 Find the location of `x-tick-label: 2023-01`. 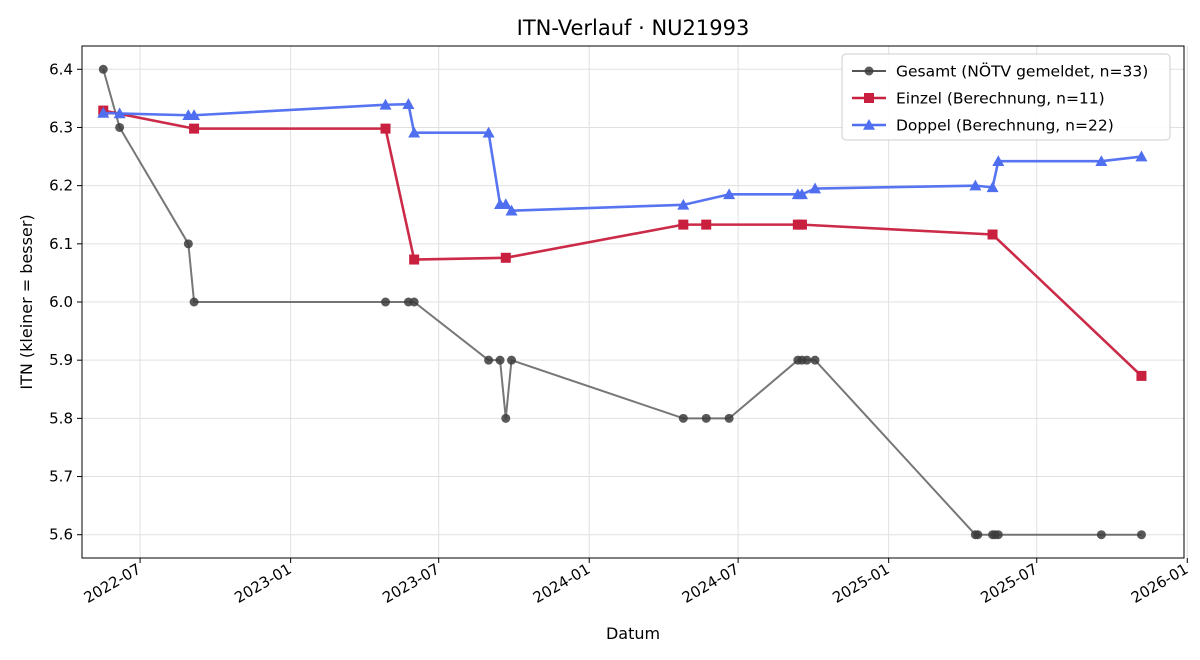

x-tick-label: 2023-01 is located at coordinates (262, 583).